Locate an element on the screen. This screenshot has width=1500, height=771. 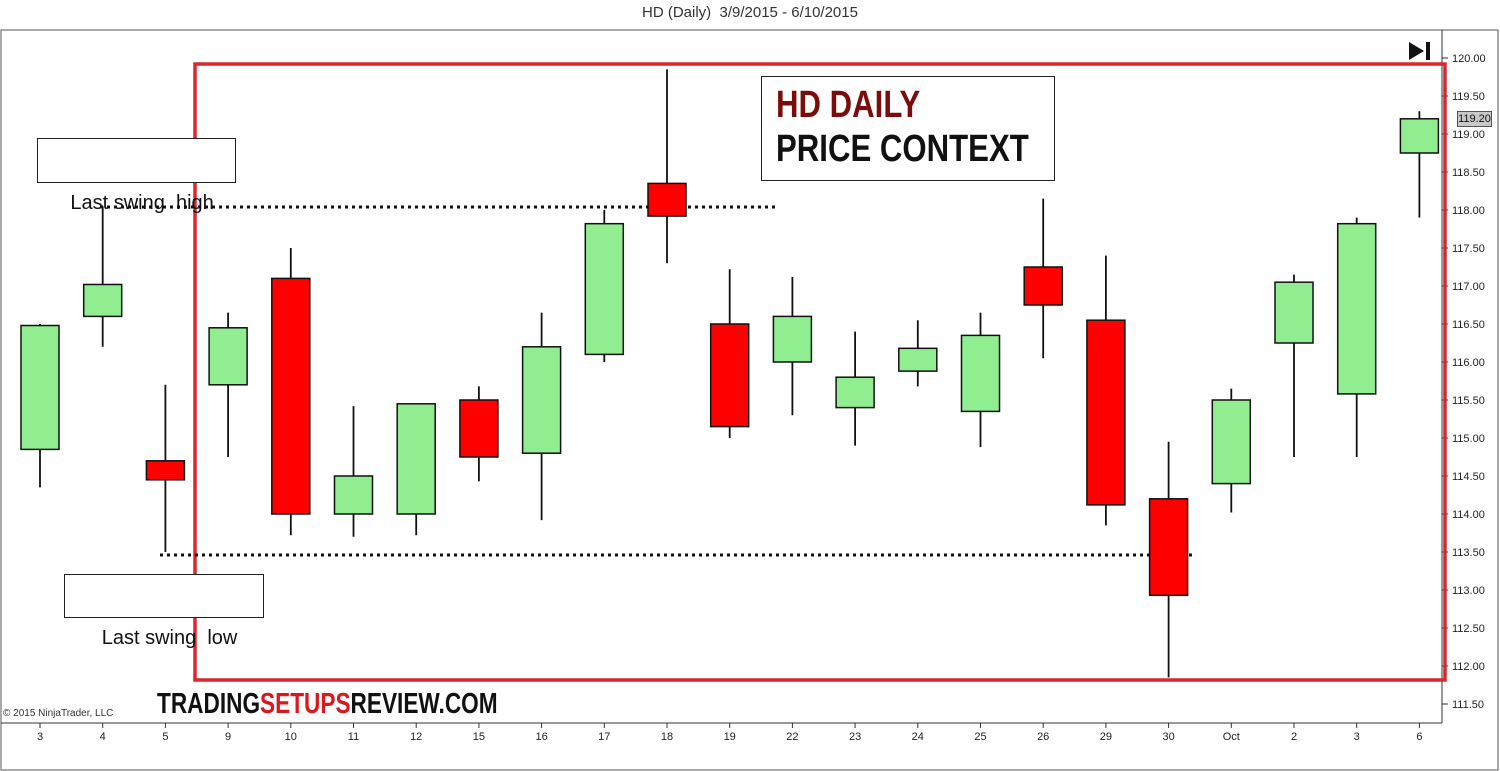
chart-title: HD (Daily) 3/9/2015 - 6/10/2015 is located at coordinates (750, 12).